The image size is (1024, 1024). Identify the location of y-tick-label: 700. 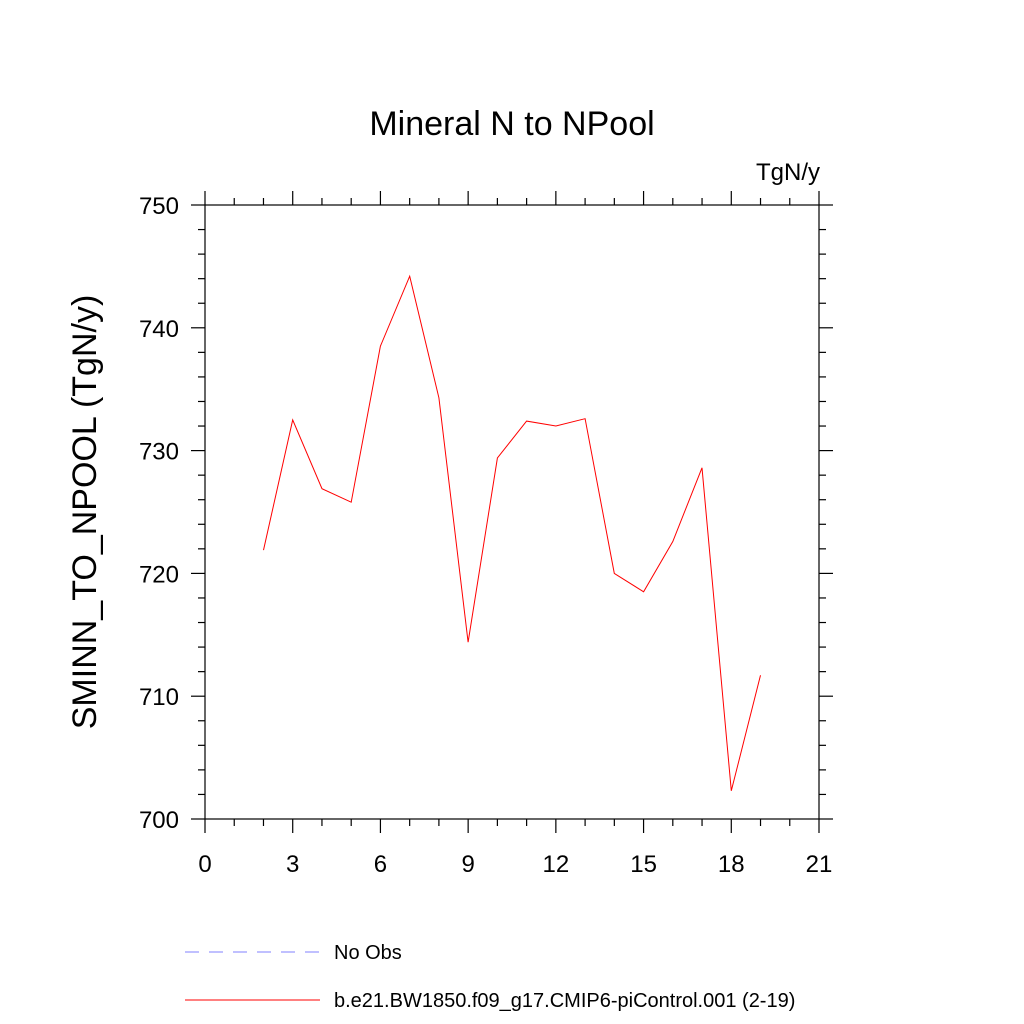
(159, 820).